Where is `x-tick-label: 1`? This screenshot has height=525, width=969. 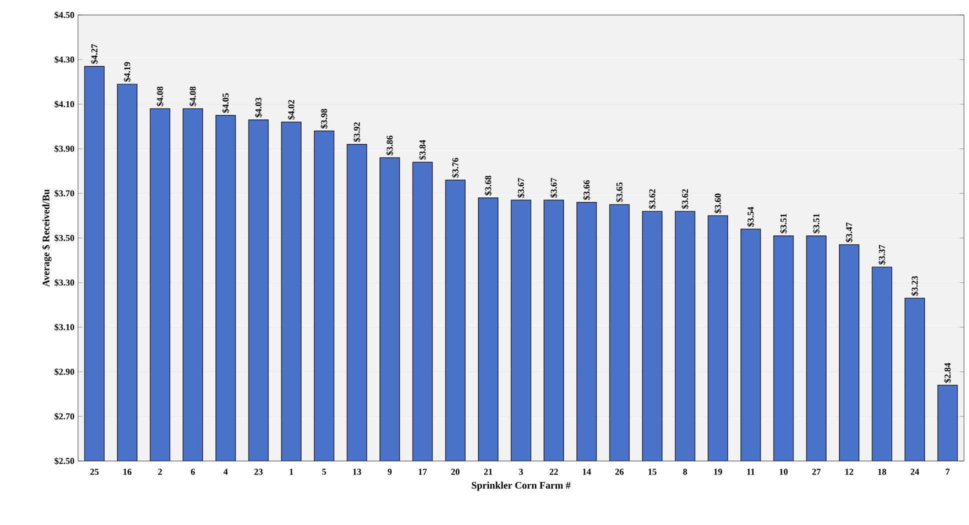 x-tick-label: 1 is located at coordinates (292, 471).